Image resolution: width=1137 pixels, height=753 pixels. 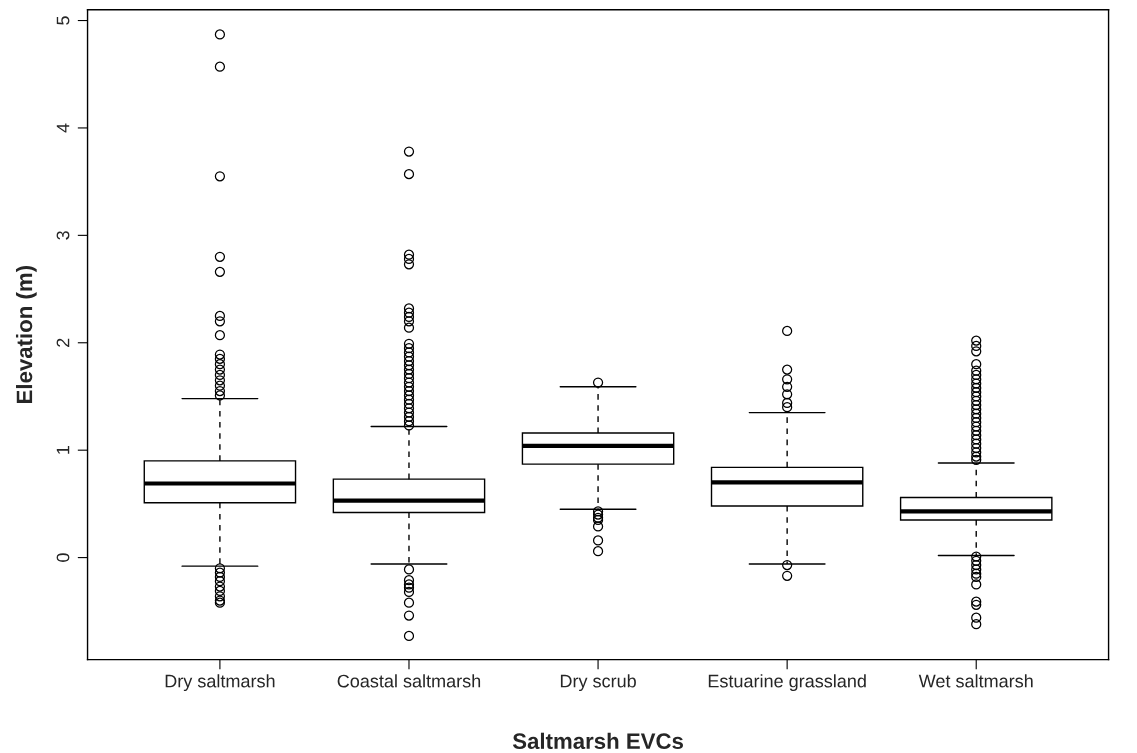 I want to click on x-tick-label: Dry saltmarsh, so click(x=220, y=683).